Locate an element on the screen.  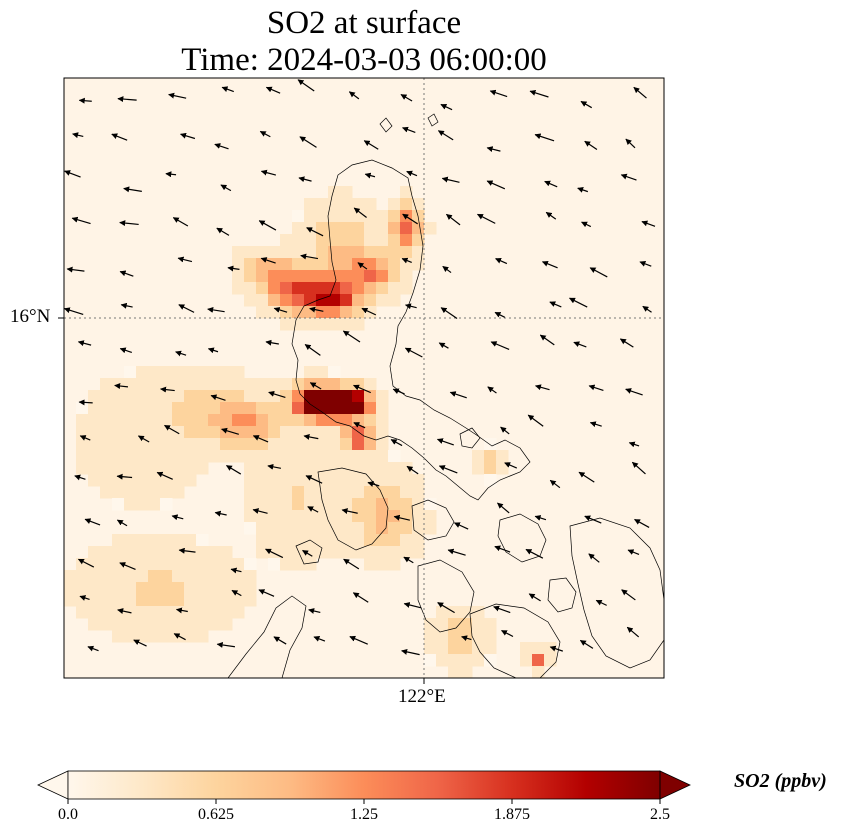
colorbar-tick-0: 0.0 is located at coordinates (68, 814).